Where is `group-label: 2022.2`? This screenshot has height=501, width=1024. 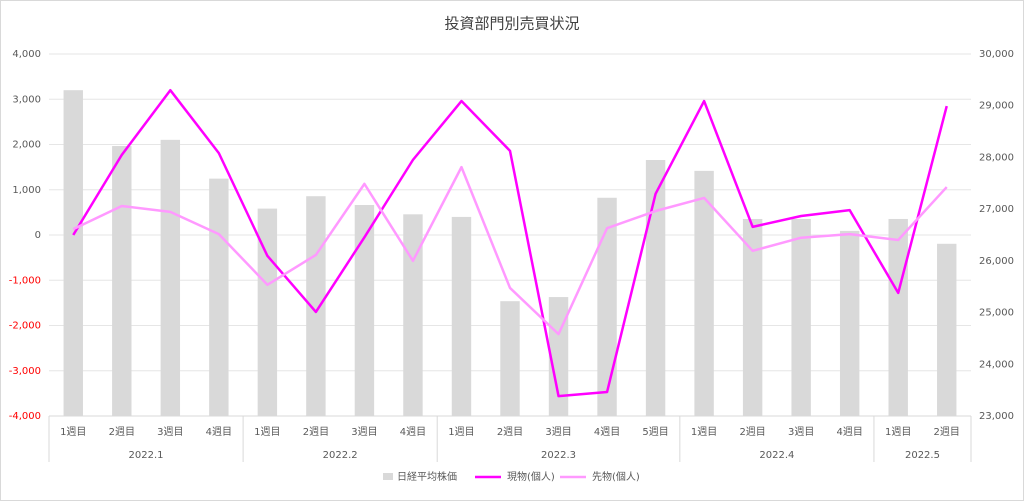
group-label: 2022.2 is located at coordinates (340, 455).